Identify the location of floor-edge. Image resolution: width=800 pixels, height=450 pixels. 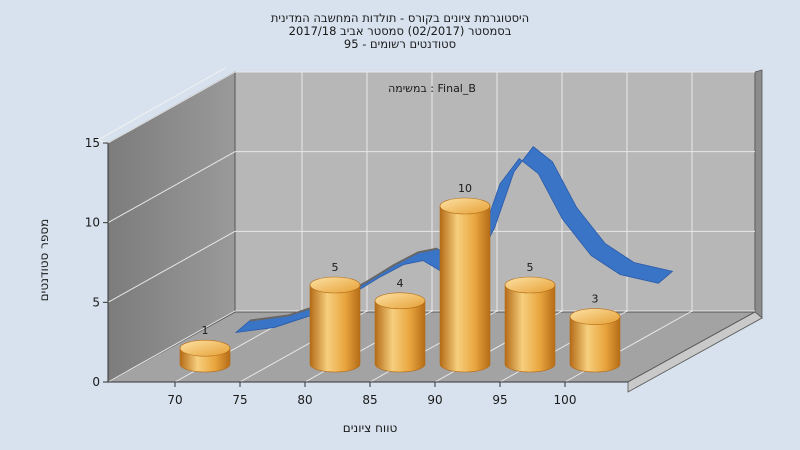
(695, 352).